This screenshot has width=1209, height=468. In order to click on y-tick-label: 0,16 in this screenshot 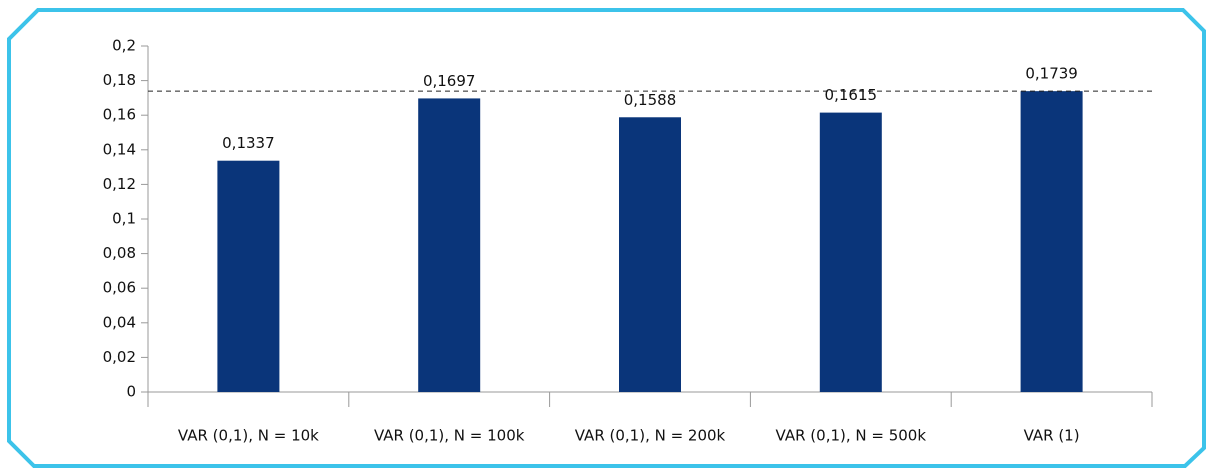, I will do `click(119, 115)`.